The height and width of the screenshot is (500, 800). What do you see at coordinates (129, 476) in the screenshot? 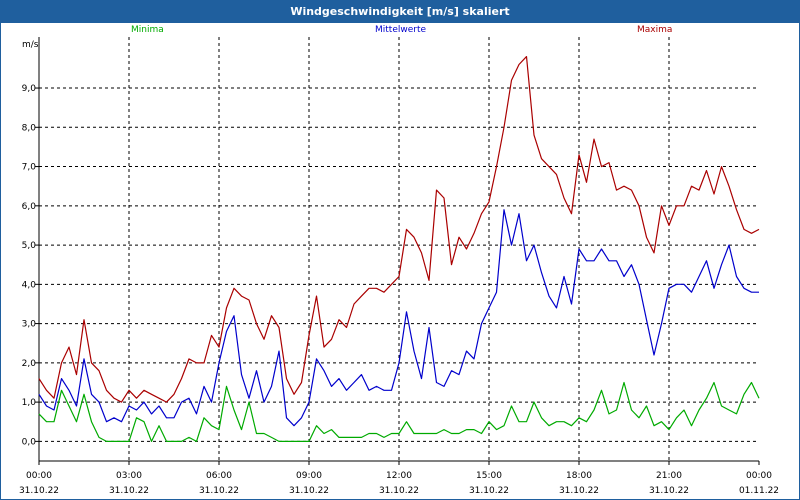
I see `x-tick-time: 03:00` at bounding box center [129, 476].